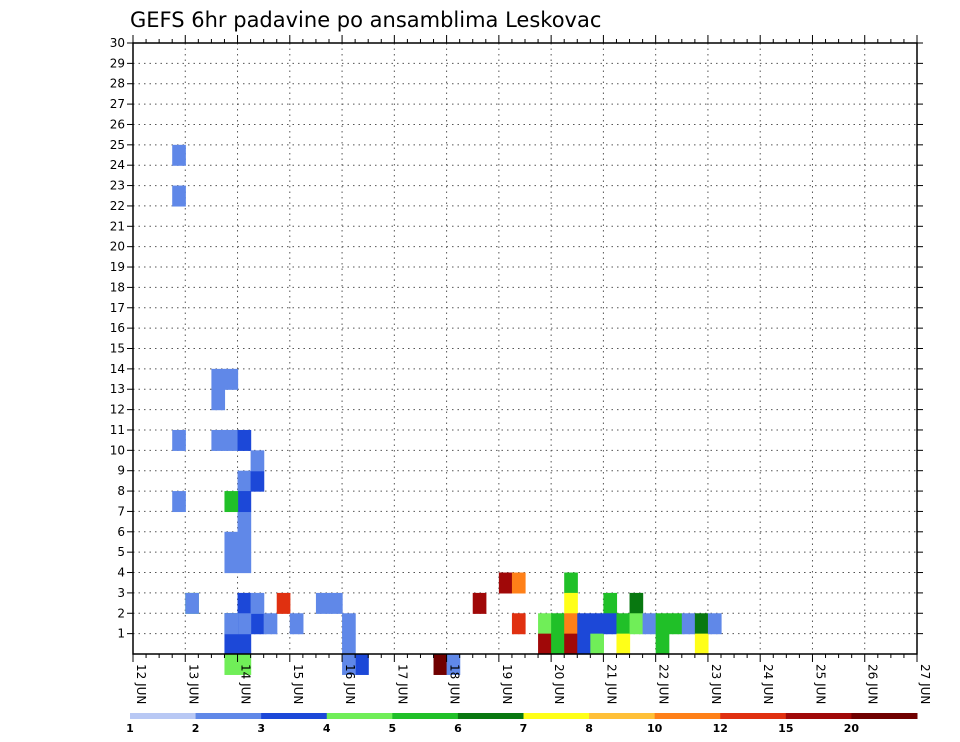 The height and width of the screenshot is (742, 960). What do you see at coordinates (121, 613) in the screenshot?
I see `y-tick-label: 2` at bounding box center [121, 613].